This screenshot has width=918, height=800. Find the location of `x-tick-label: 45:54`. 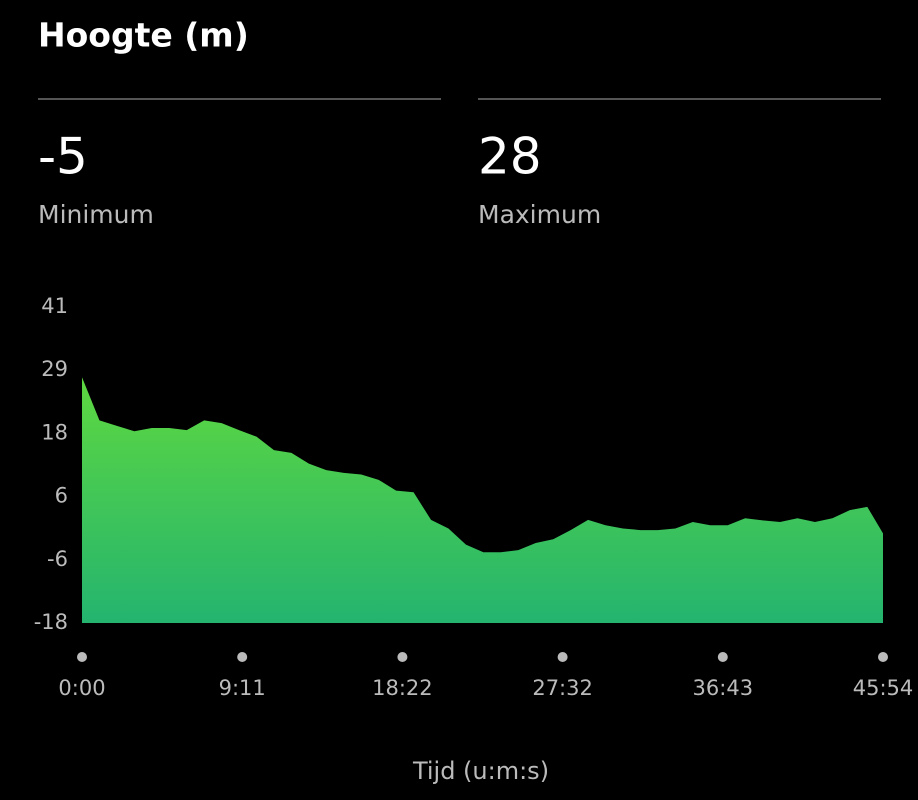

x-tick-label: 45:54 is located at coordinates (883, 688).